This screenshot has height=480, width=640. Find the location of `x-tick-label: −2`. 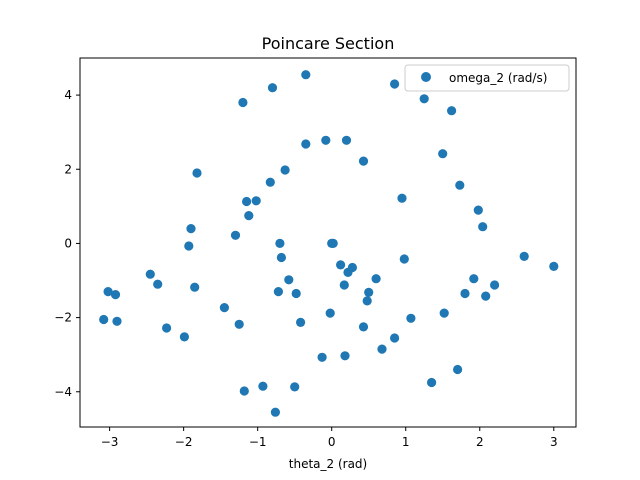

x-tick-label: −2 is located at coordinates (184, 442).